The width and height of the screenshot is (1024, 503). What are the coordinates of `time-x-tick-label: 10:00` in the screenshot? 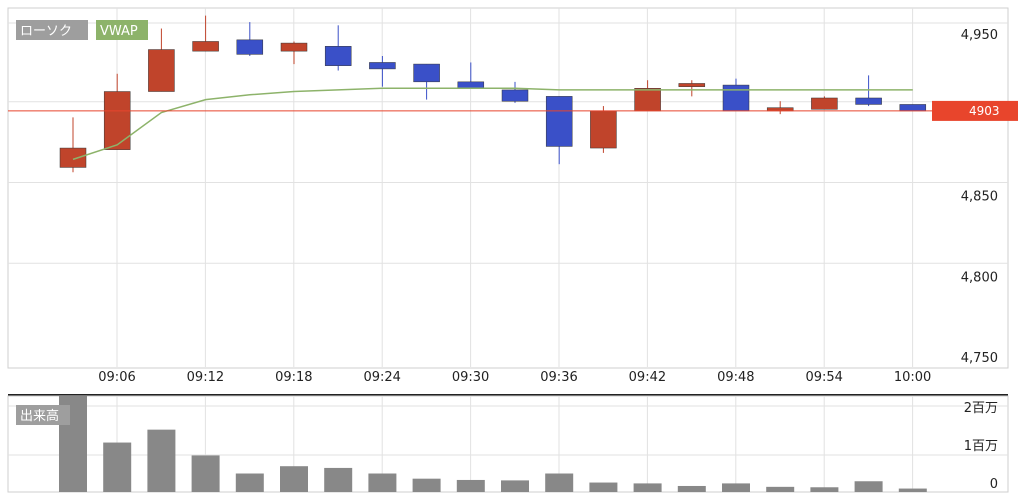 It's located at (912, 377).